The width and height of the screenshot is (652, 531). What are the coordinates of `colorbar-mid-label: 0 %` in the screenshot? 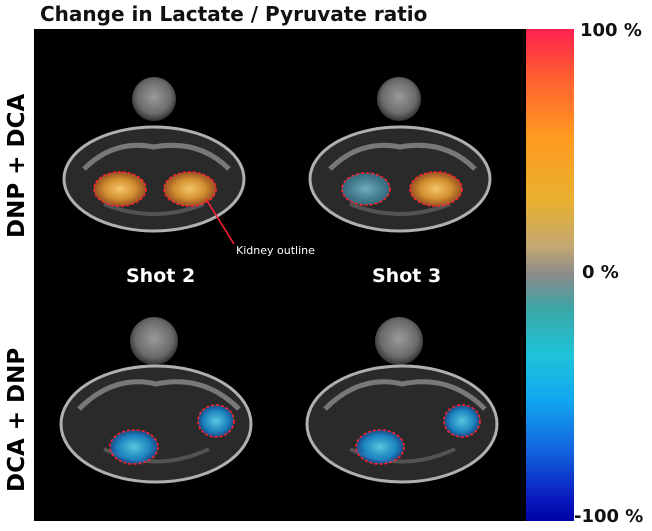 It's located at (600, 272).